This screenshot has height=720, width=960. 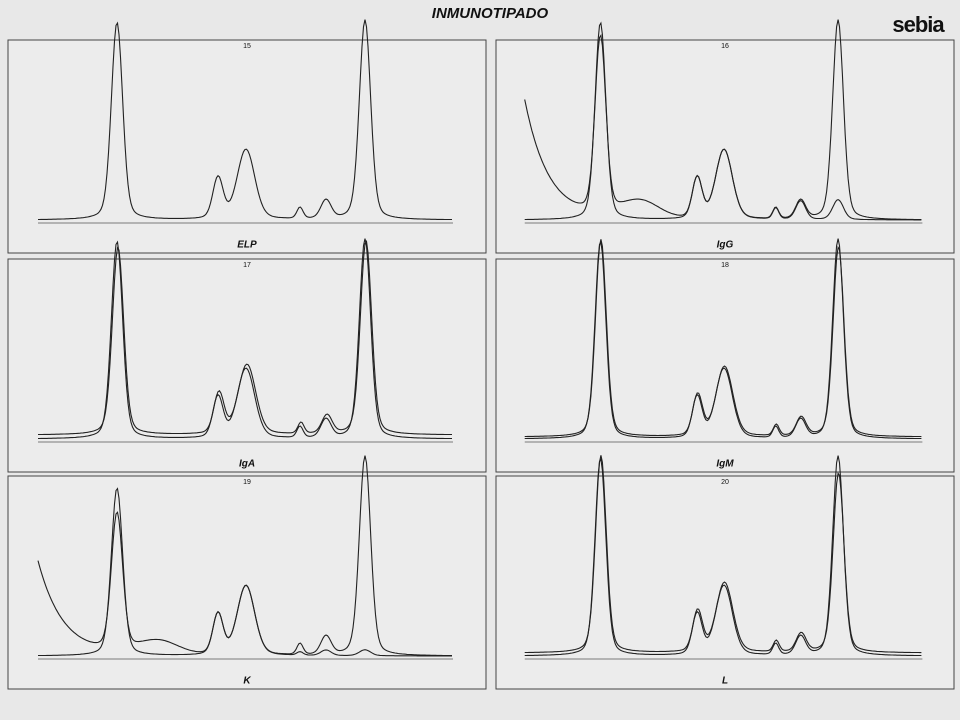 I want to click on panel-label: K, so click(x=247, y=681).